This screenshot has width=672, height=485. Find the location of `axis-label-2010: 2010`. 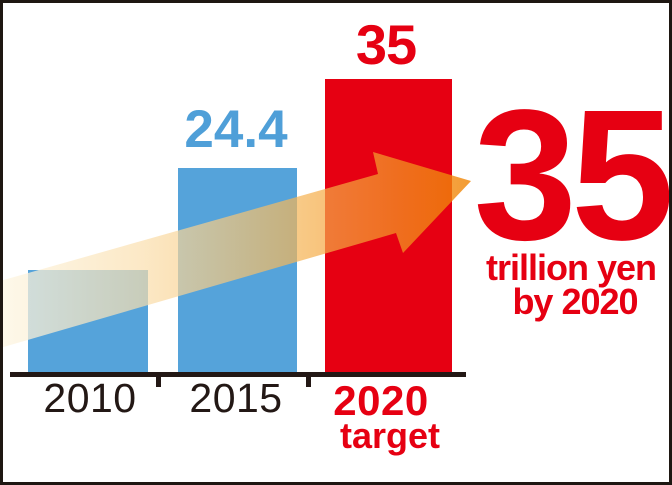

axis-label-2010: 2010 is located at coordinates (90, 398).